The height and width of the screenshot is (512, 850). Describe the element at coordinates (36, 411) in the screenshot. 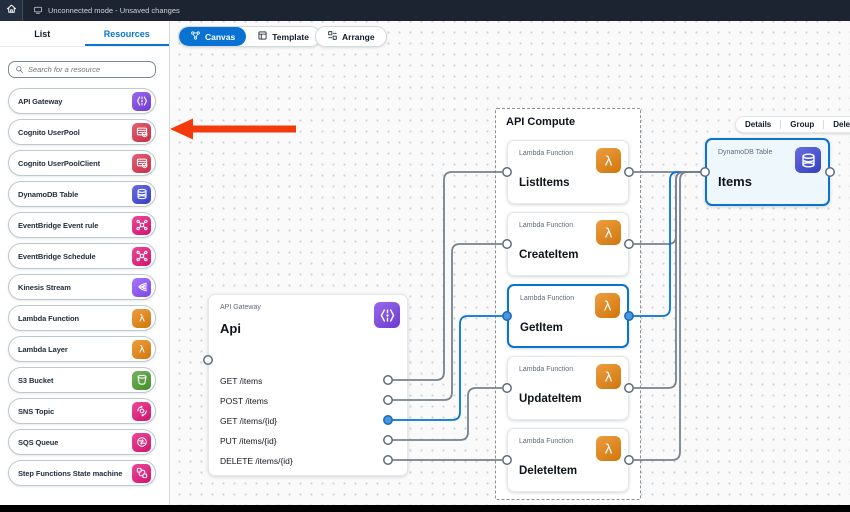

I see `resource-label: SNS Topic` at that location.